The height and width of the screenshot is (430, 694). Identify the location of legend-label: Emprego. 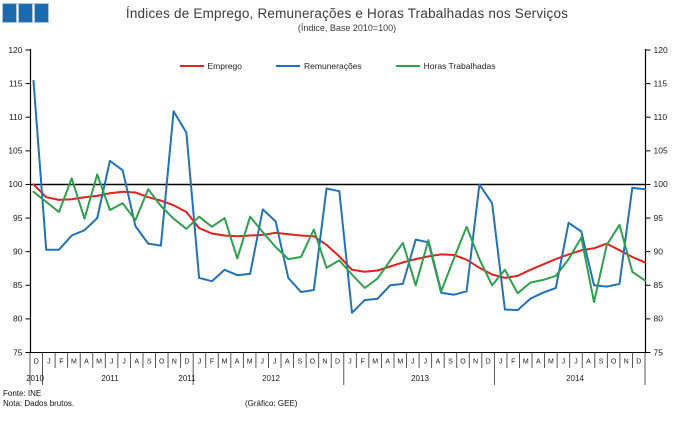
(225, 66).